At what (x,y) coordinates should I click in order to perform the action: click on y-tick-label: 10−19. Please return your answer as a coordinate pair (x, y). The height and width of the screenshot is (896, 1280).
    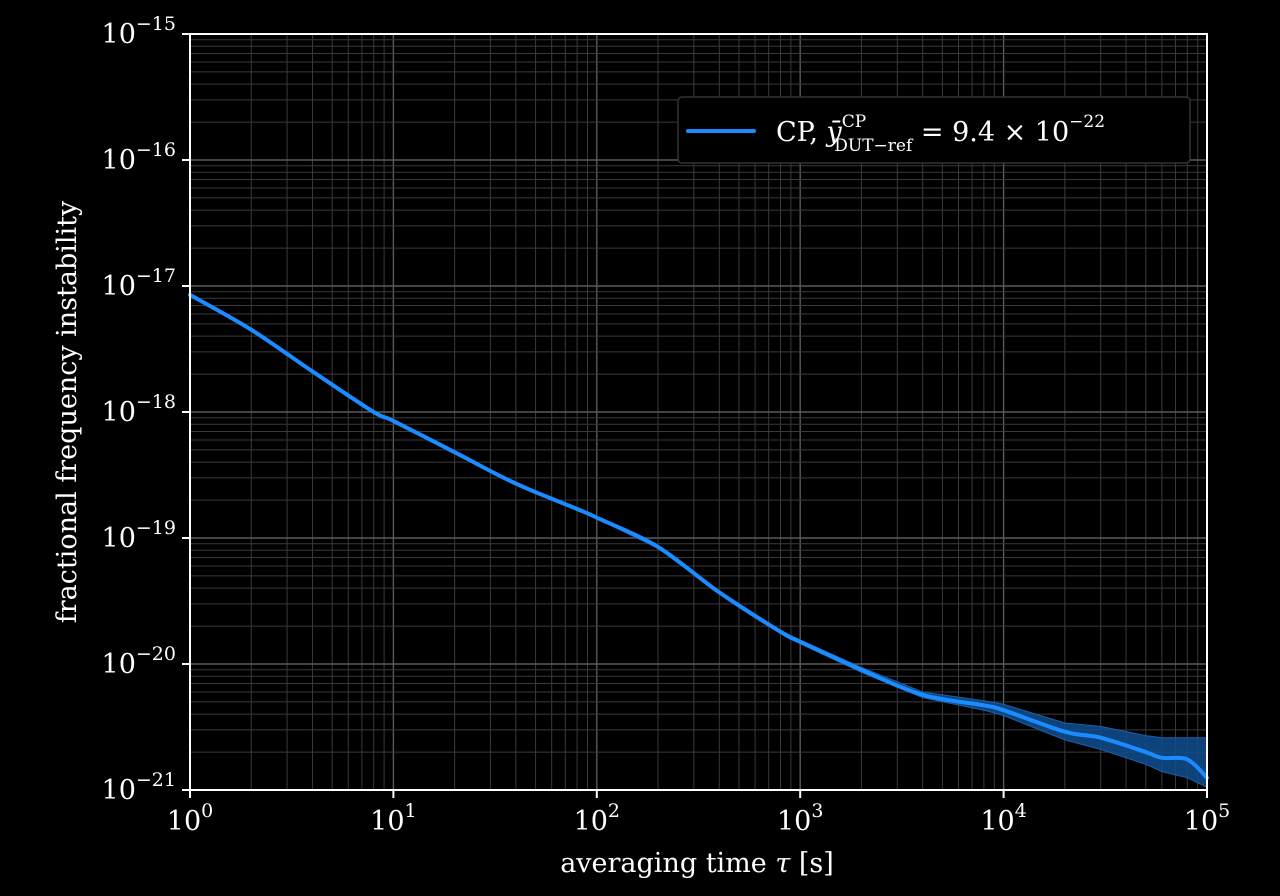
    Looking at the image, I should click on (139, 535).